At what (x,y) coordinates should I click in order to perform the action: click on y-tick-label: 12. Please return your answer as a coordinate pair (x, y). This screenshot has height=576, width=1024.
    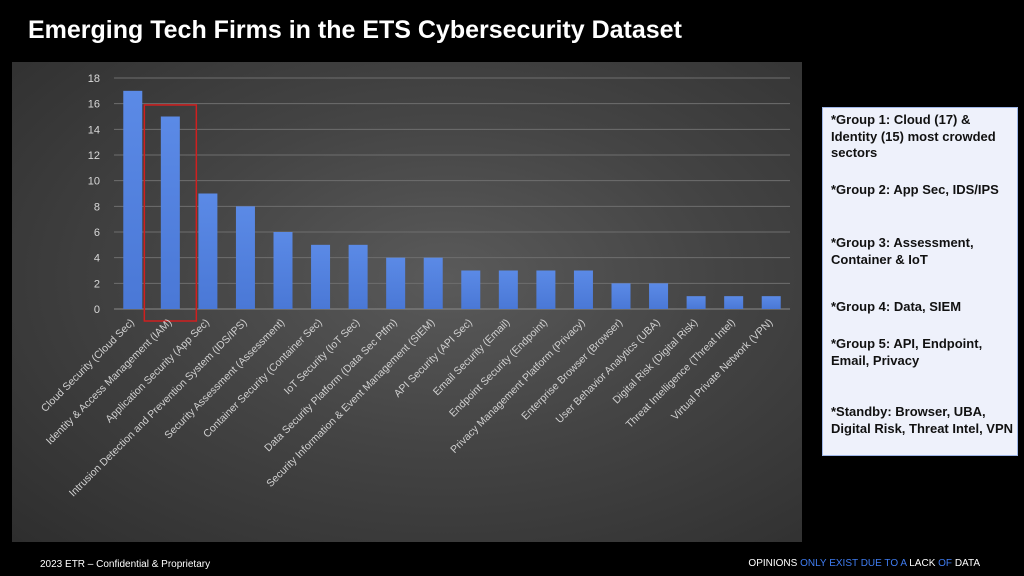
    Looking at the image, I should click on (94, 156).